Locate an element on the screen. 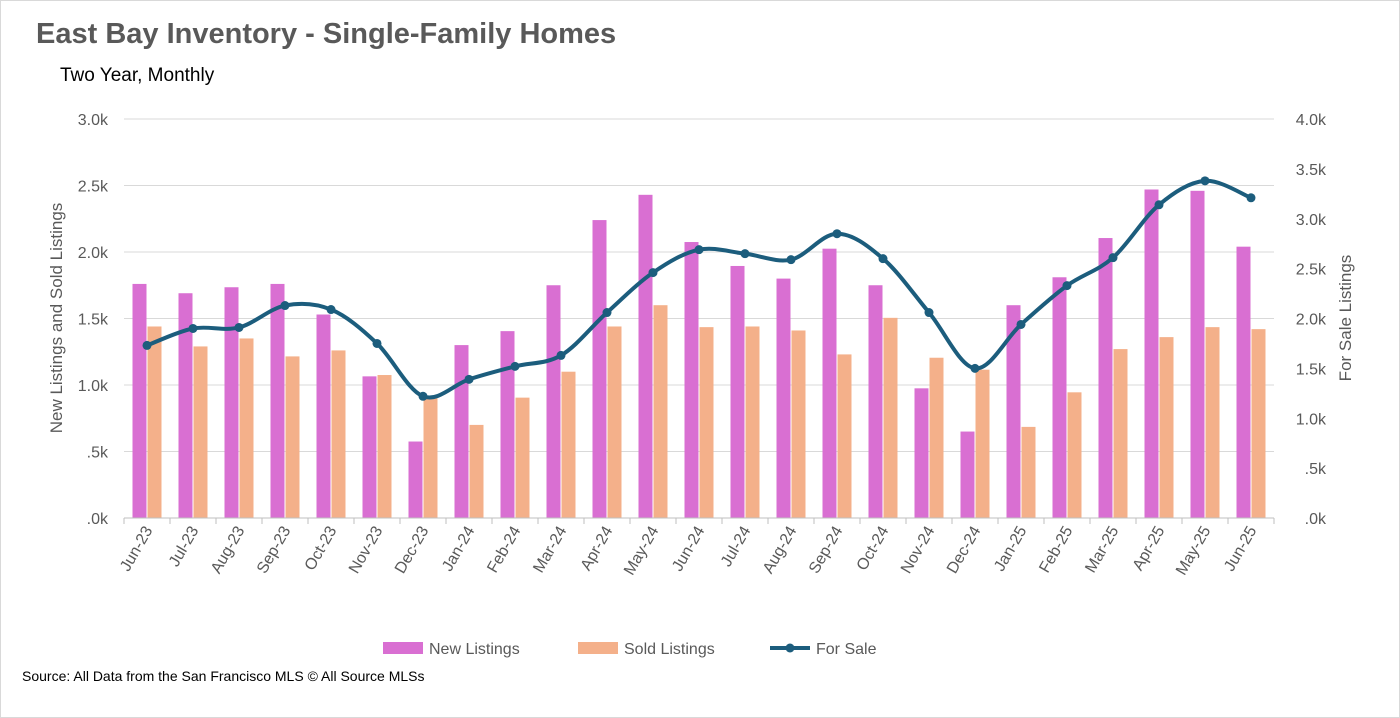 Image resolution: width=1400 pixels, height=718 pixels. y-tick-label: .0k is located at coordinates (98, 519).